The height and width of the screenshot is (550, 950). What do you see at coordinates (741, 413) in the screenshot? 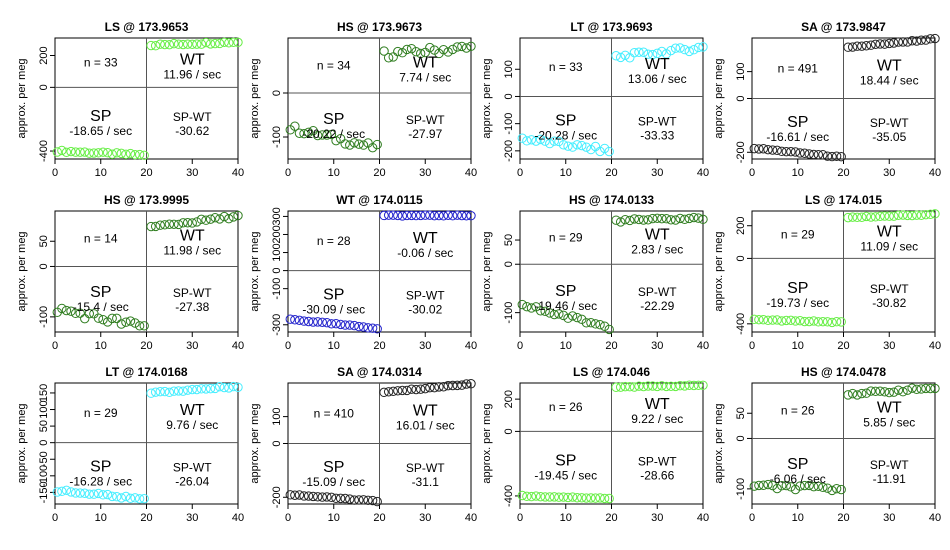
I see `y-tick-label: 50` at bounding box center [741, 413].